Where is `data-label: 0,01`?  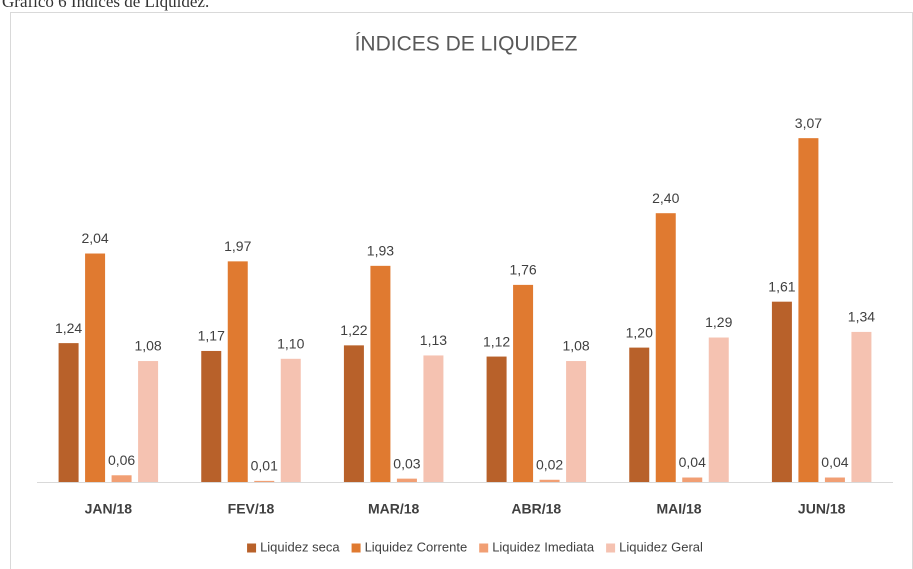
data-label: 0,01 is located at coordinates (264, 466).